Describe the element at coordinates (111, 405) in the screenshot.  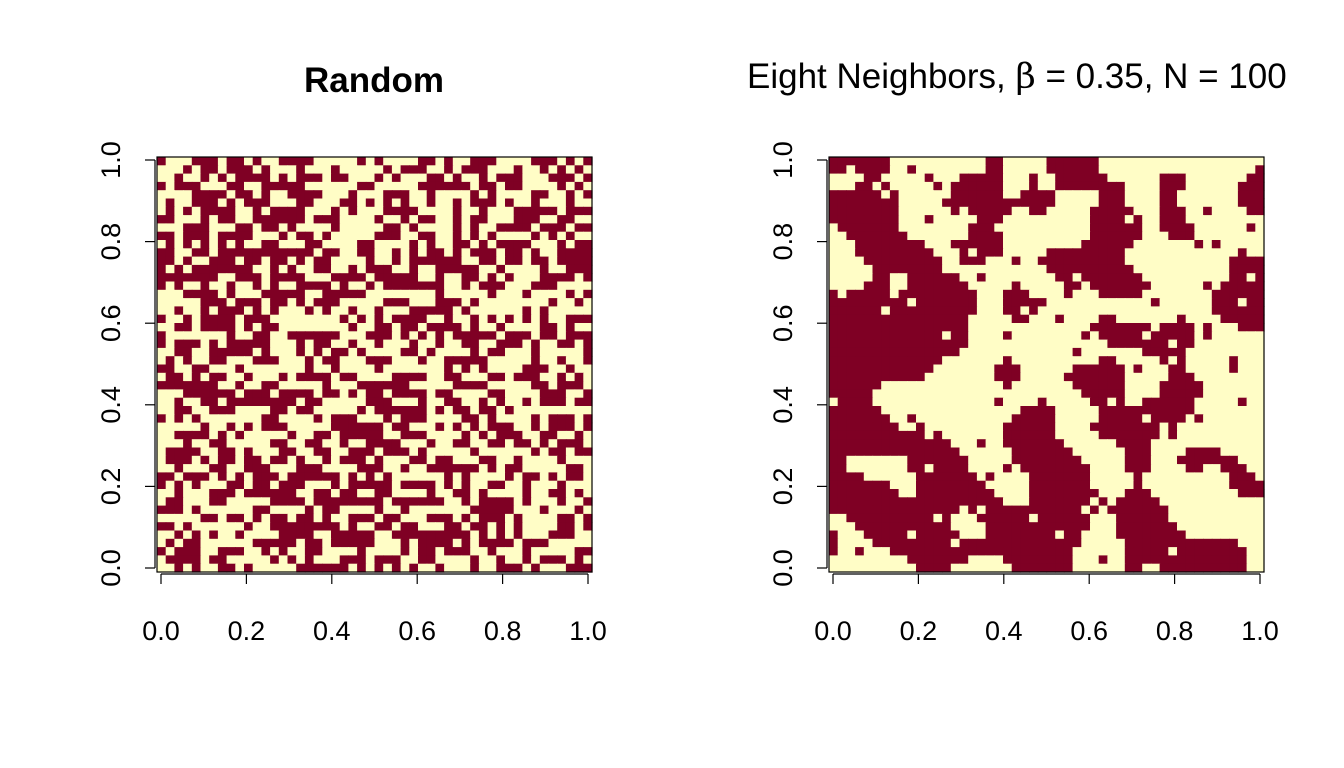
I see `y-tick-label: 0.4` at that location.